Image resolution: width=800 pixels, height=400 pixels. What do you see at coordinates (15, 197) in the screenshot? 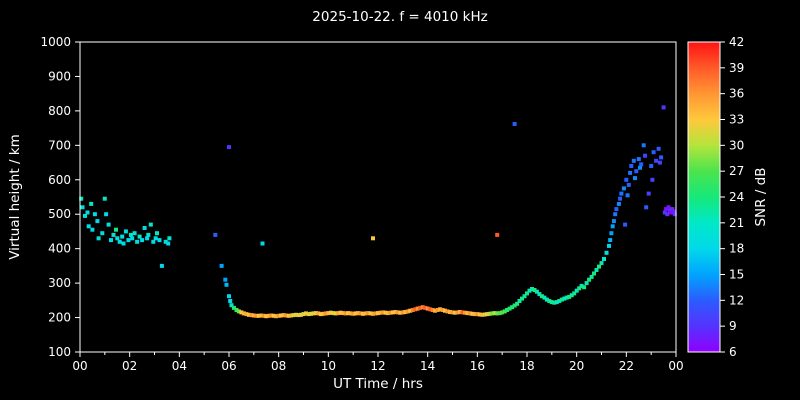
I see `y-axis-label: Virtual height / km` at bounding box center [15, 197].